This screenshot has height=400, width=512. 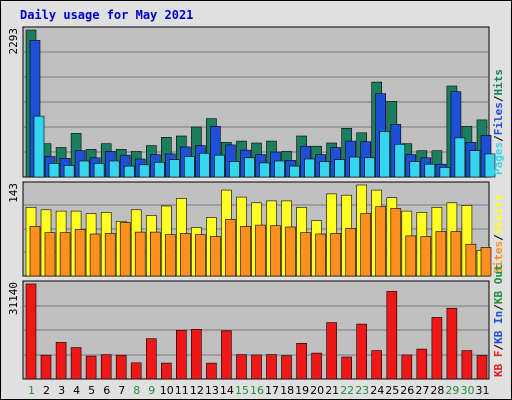 I want to click on day-label-16: 16, so click(x=257, y=390).